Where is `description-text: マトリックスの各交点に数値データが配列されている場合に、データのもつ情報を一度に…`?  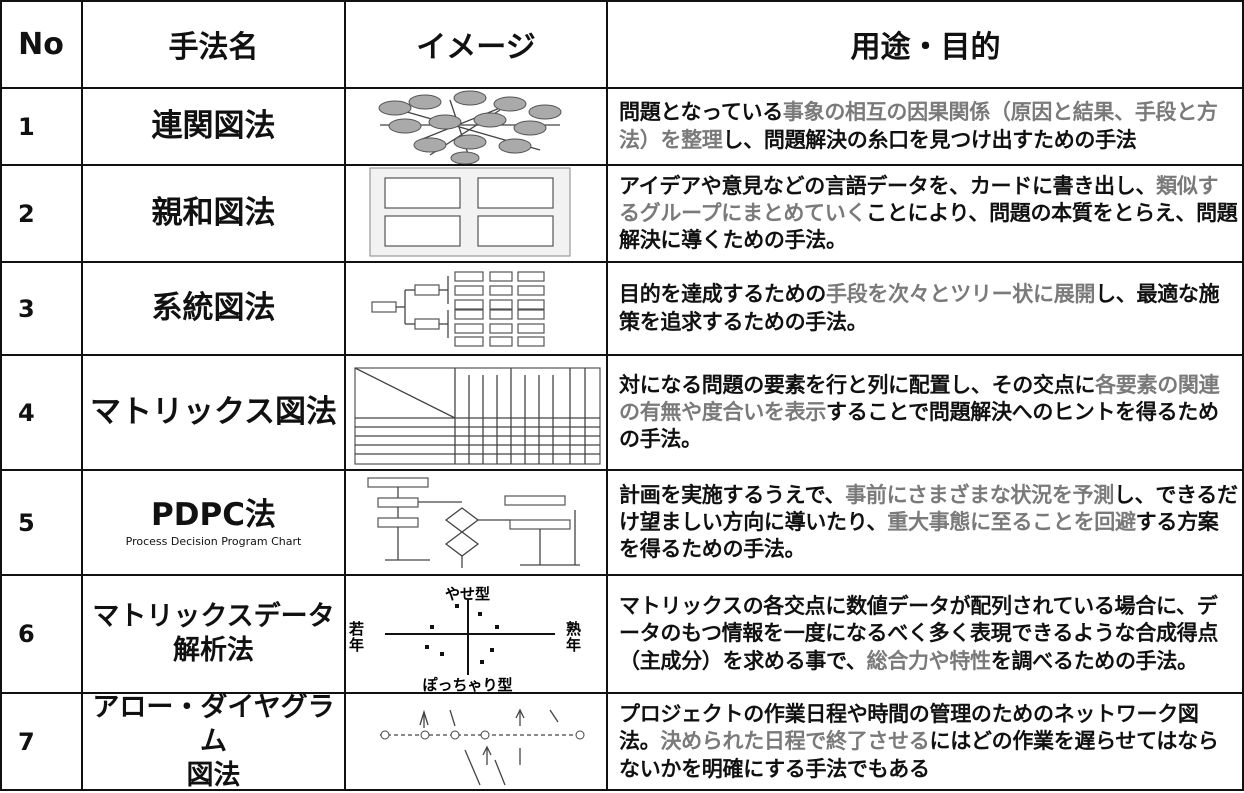 description-text: マトリックスの各交点に数値データが配列されている場合に、データのもつ情報を一度に… is located at coordinates (928, 634).